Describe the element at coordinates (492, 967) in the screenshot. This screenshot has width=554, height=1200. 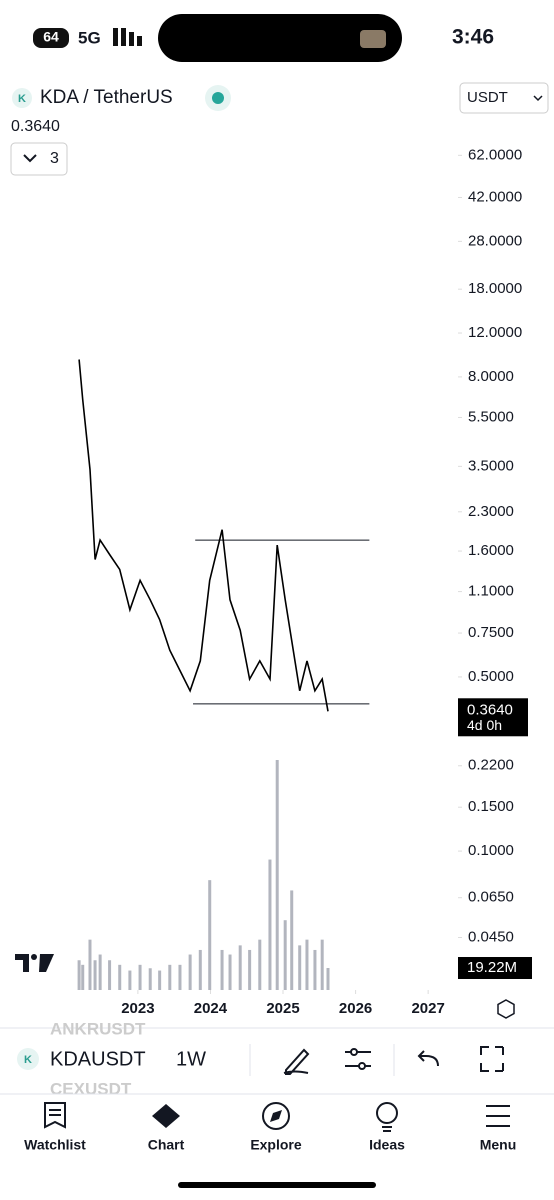
I see `volume-label: 19.22M` at that location.